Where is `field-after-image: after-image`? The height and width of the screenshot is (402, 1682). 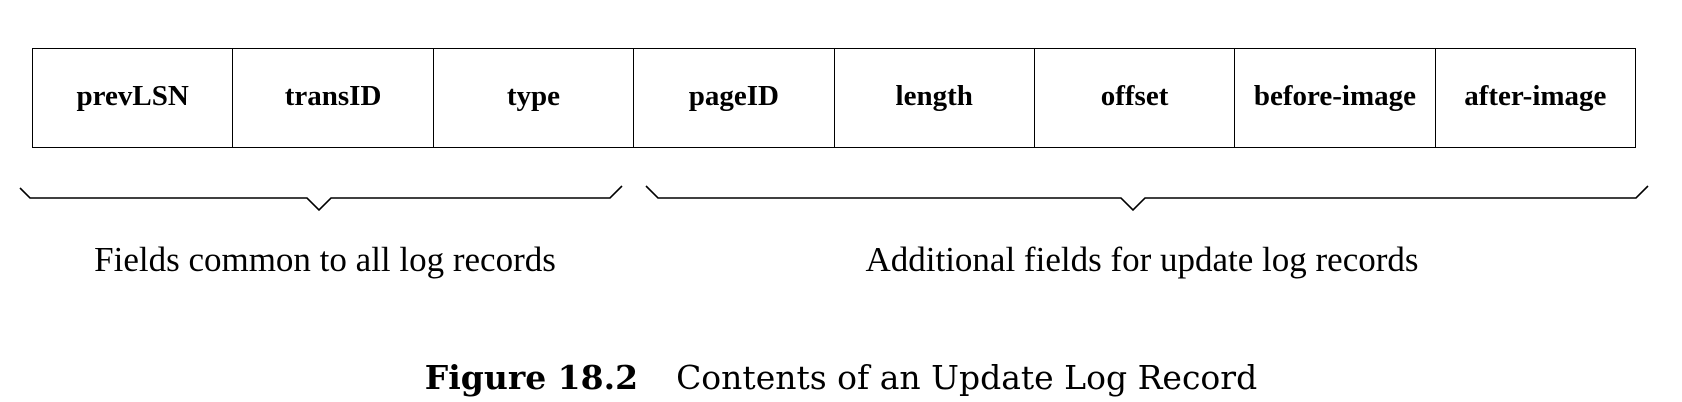
field-after-image: after-image is located at coordinates (1535, 95).